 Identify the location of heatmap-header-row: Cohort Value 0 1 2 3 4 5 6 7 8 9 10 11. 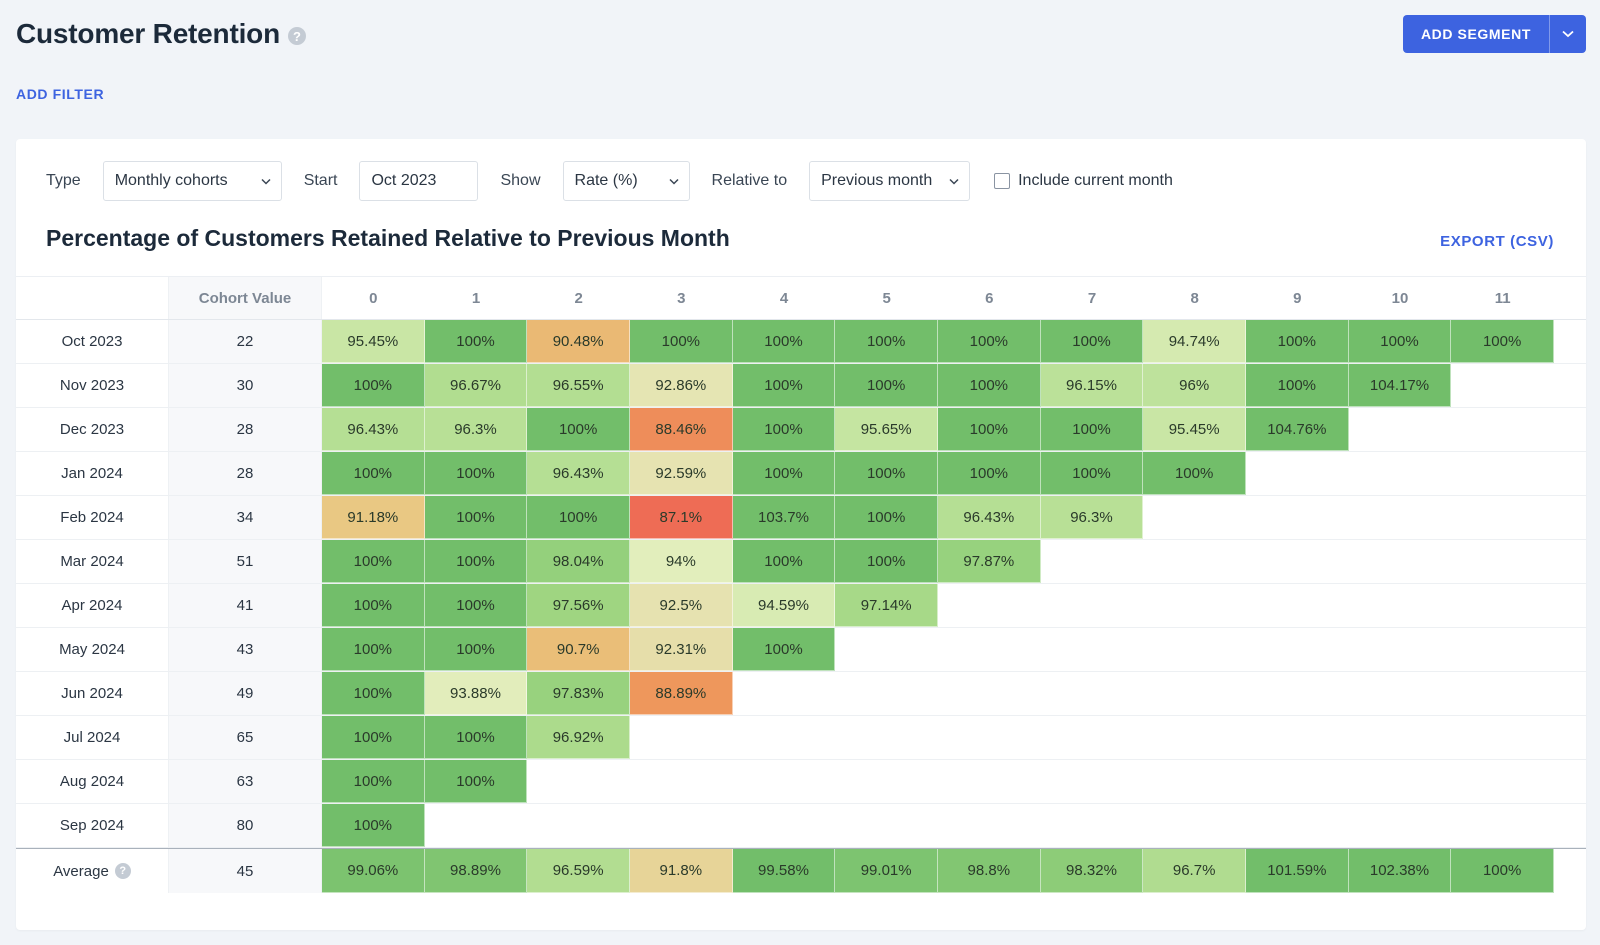
(801, 298).